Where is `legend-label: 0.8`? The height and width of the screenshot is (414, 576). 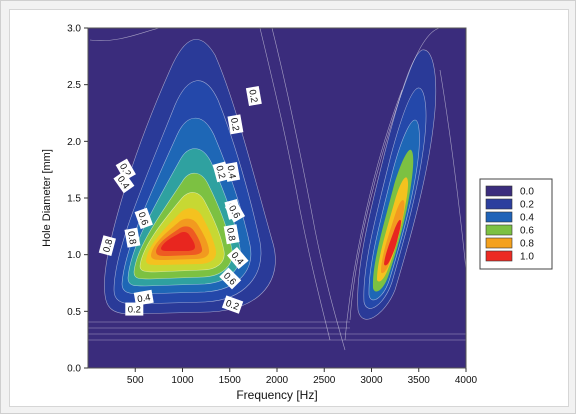 legend-label: 0.8 is located at coordinates (527, 244).